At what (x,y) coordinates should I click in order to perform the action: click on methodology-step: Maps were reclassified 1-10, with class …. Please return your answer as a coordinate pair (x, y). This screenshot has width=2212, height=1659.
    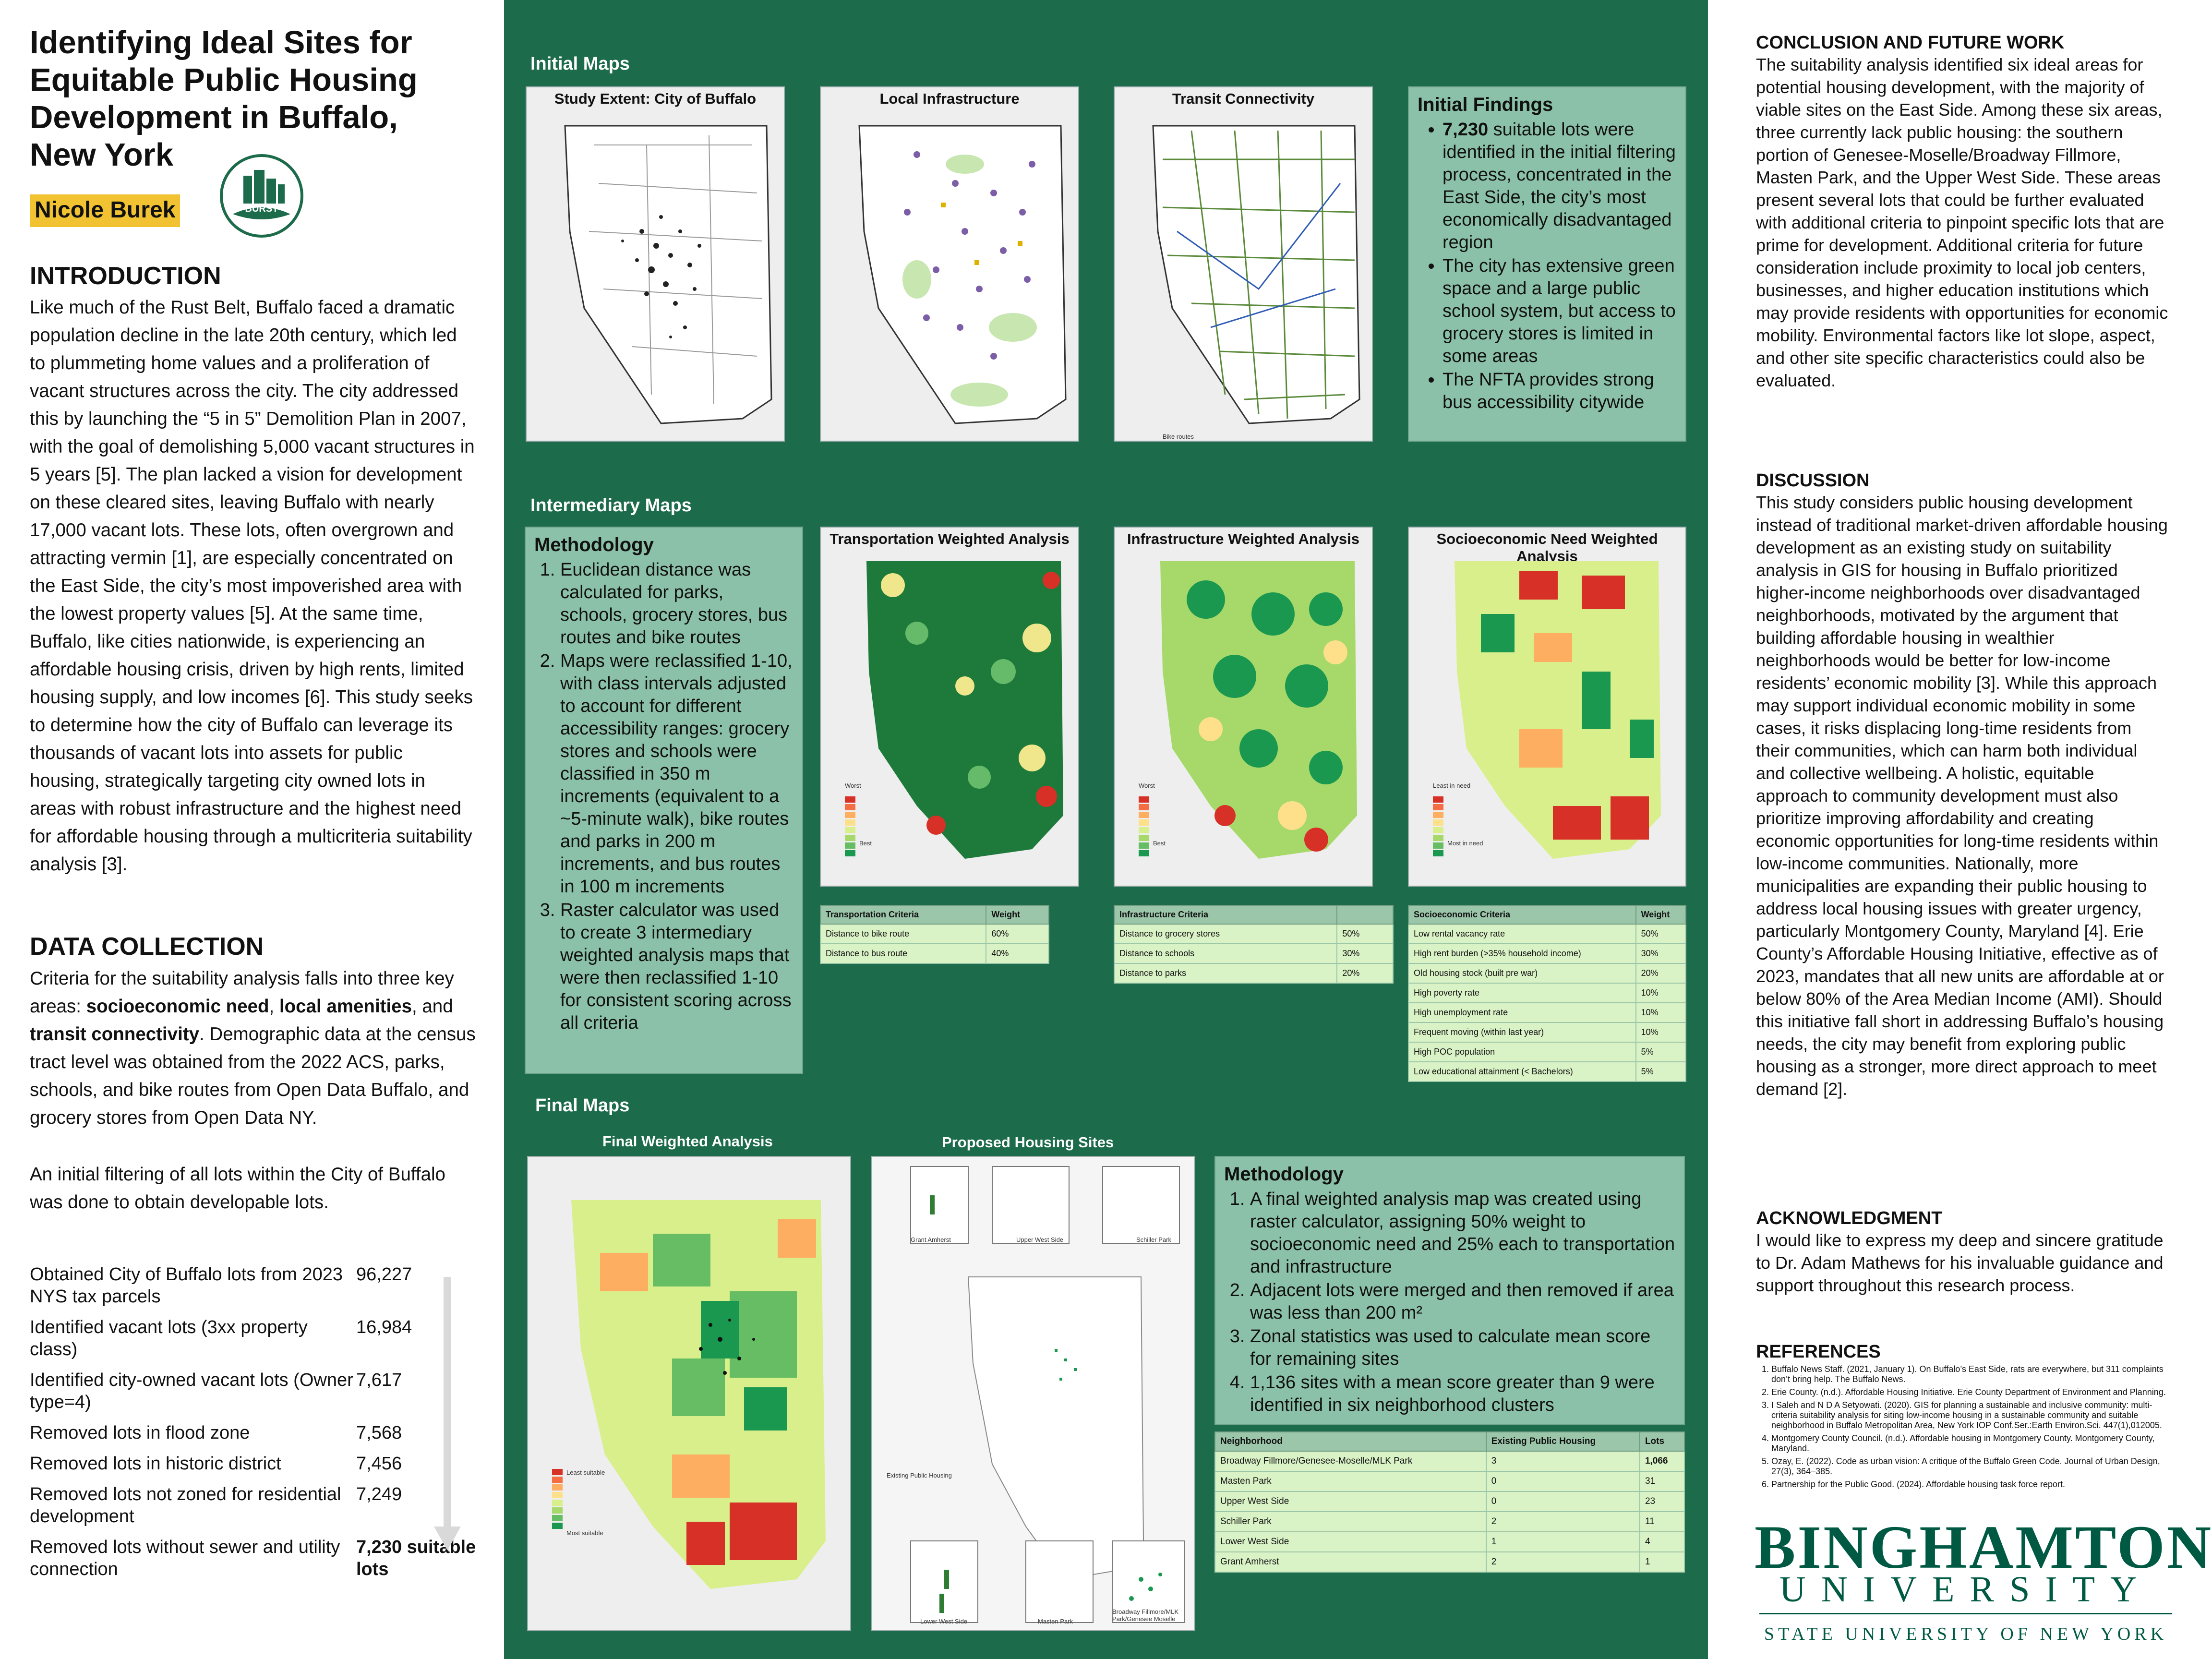
    Looking at the image, I should click on (677, 774).